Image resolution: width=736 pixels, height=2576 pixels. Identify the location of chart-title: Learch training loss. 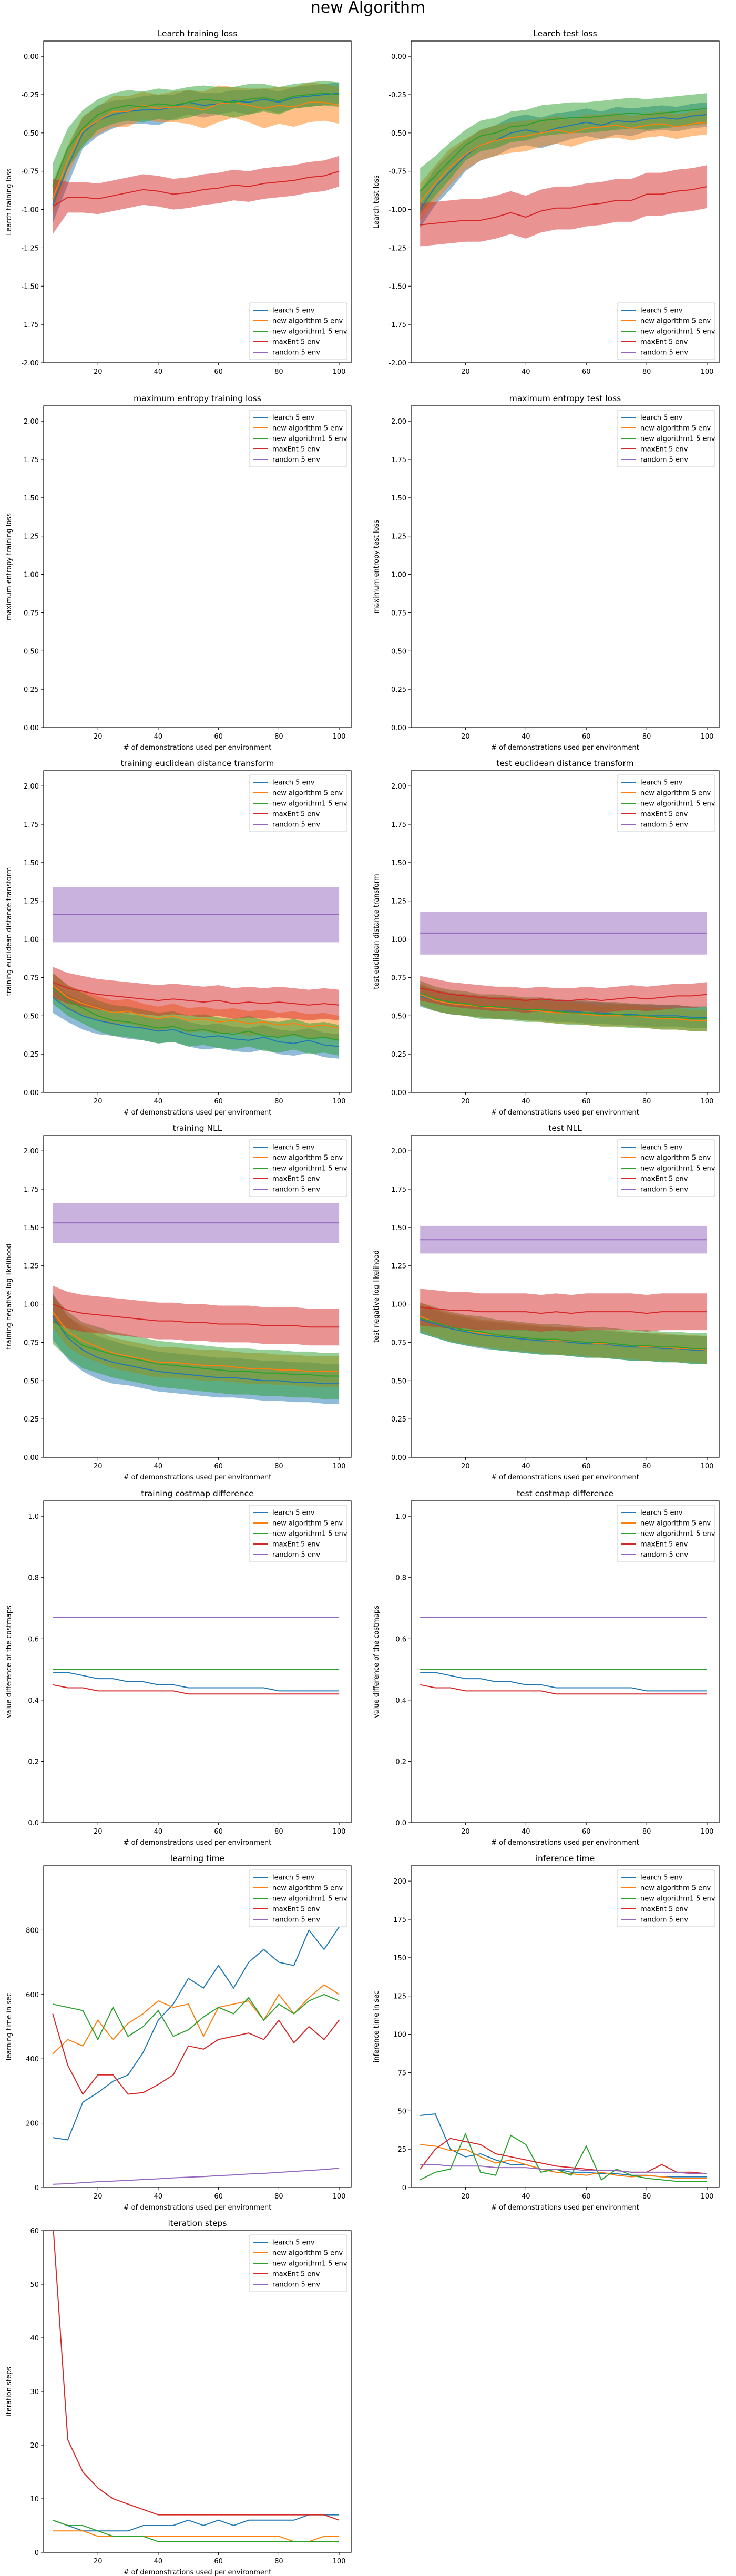
(198, 33).